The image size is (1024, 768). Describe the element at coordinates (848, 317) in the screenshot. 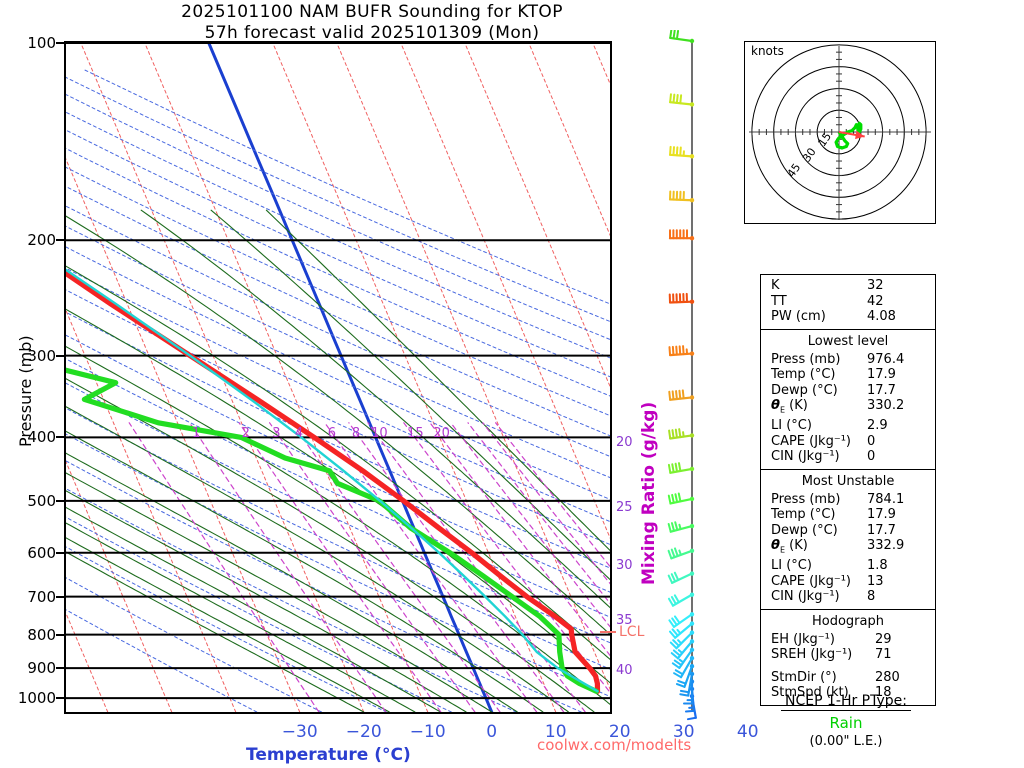

I see `stat-row: PW (cm) 4.08` at that location.